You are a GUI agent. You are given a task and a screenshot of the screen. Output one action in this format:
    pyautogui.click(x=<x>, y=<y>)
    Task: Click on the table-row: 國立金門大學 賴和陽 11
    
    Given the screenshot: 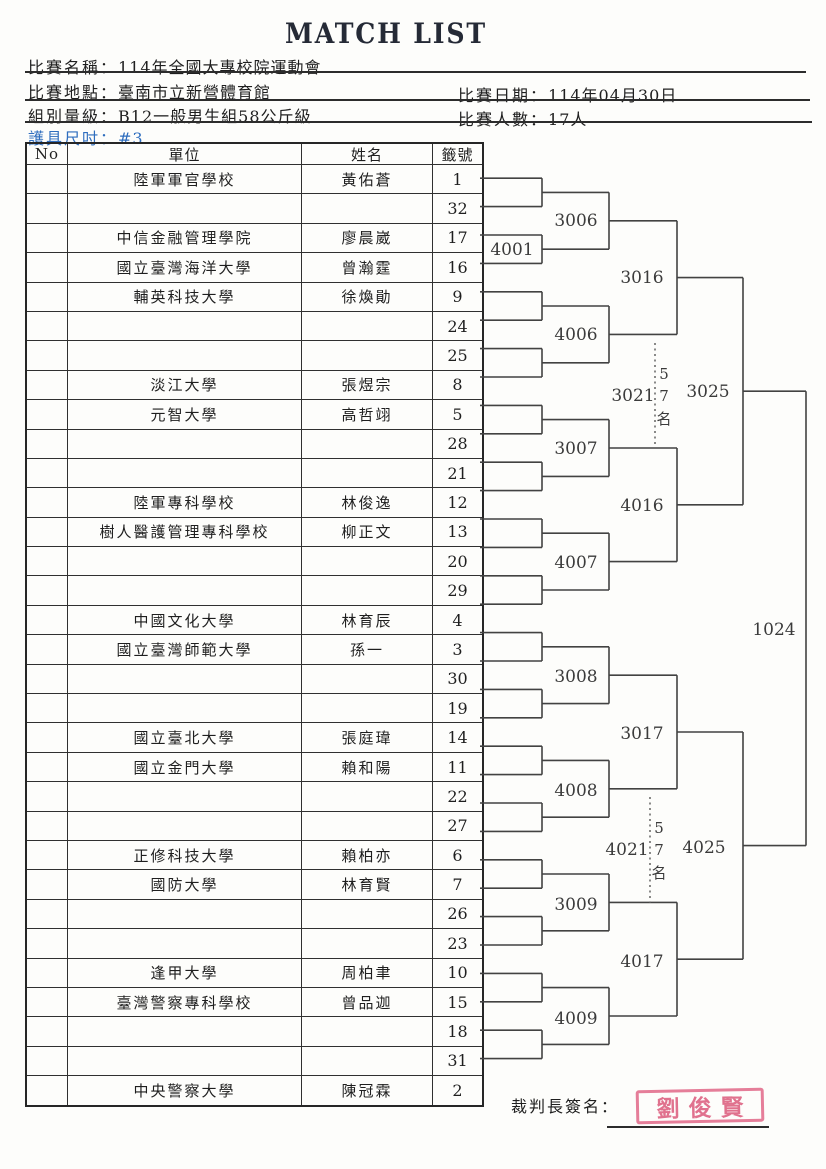 What is the action you would take?
    pyautogui.click(x=254, y=766)
    